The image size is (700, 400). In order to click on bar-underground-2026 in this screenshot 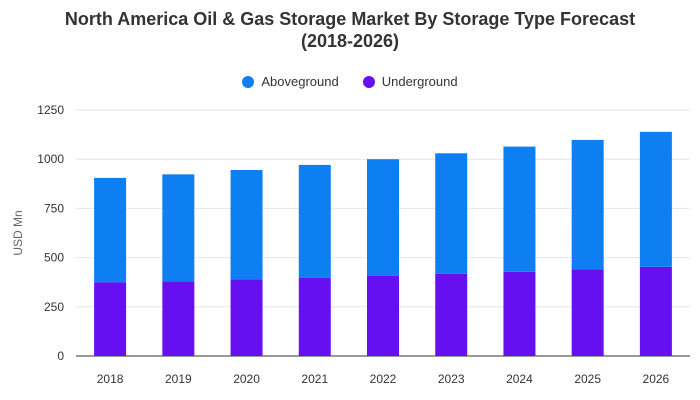, I will do `click(655, 311)`.